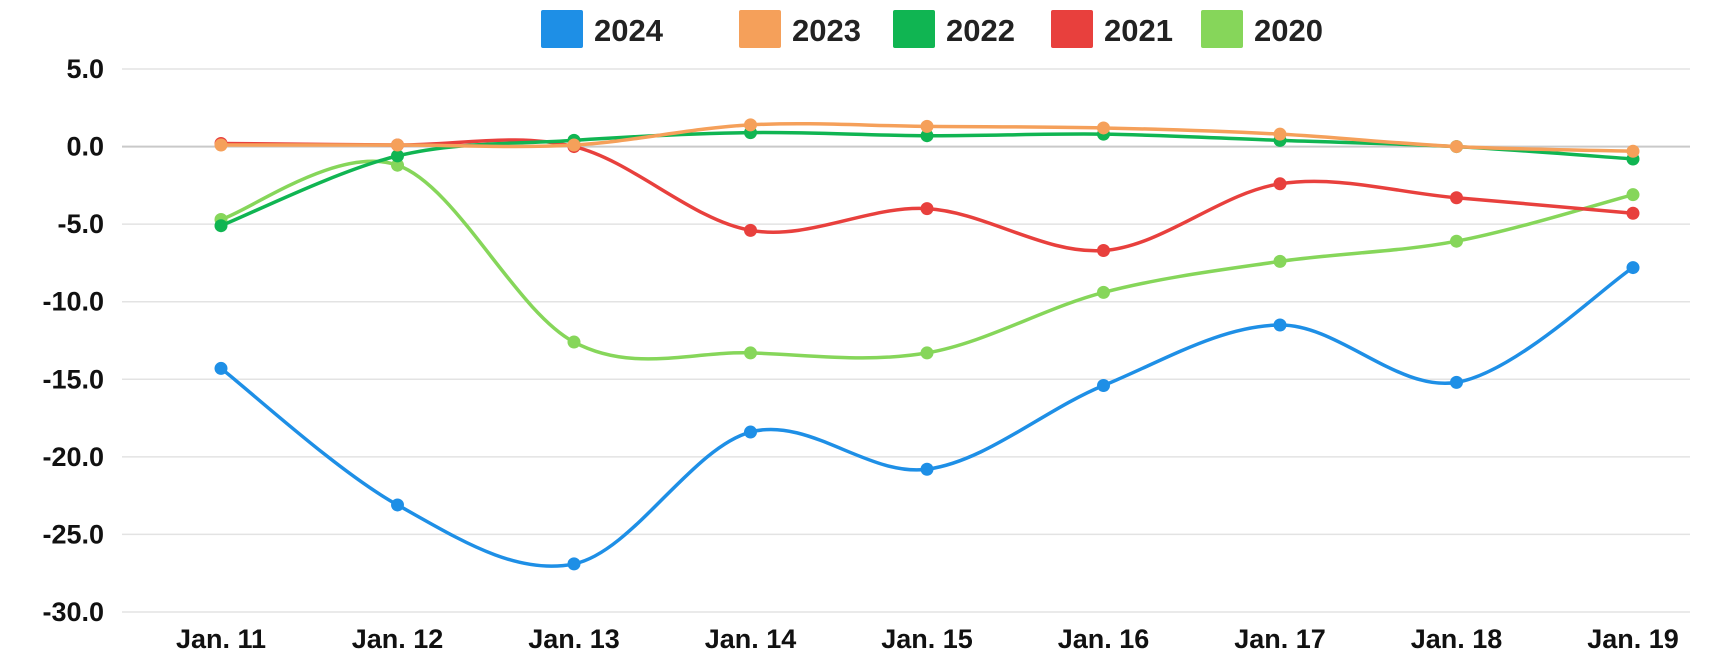 The width and height of the screenshot is (1714, 659). Describe the element at coordinates (73, 612) in the screenshot. I see `y-tick-label: -30.0` at that location.